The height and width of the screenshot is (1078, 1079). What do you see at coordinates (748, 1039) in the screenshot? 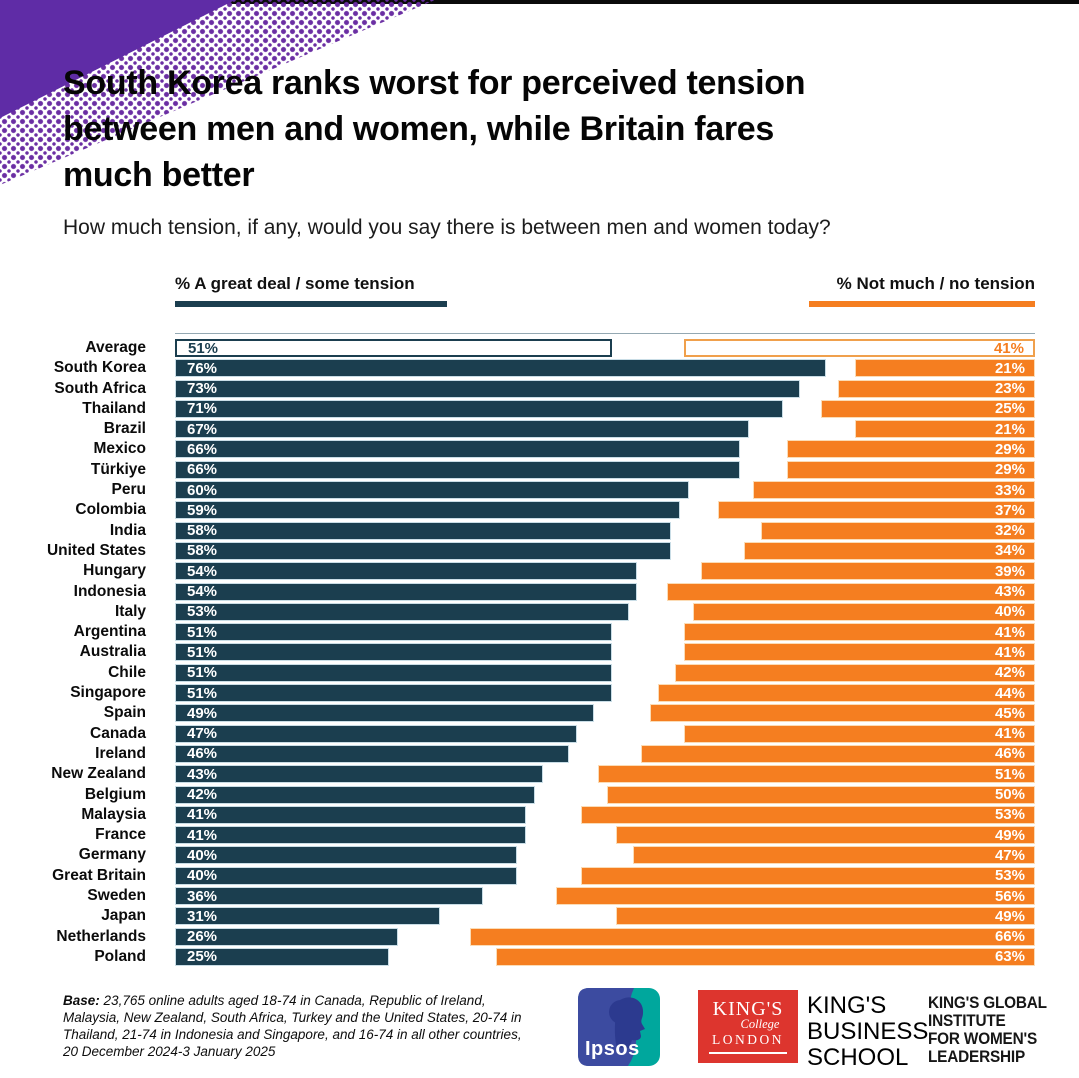
I see `kcl-london-text: LONDON` at bounding box center [748, 1039].